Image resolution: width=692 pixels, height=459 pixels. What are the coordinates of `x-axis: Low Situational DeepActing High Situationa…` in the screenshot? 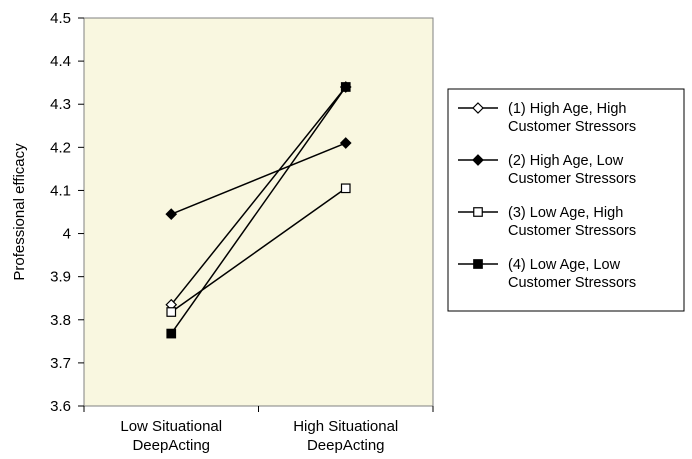 It's located at (258, 430).